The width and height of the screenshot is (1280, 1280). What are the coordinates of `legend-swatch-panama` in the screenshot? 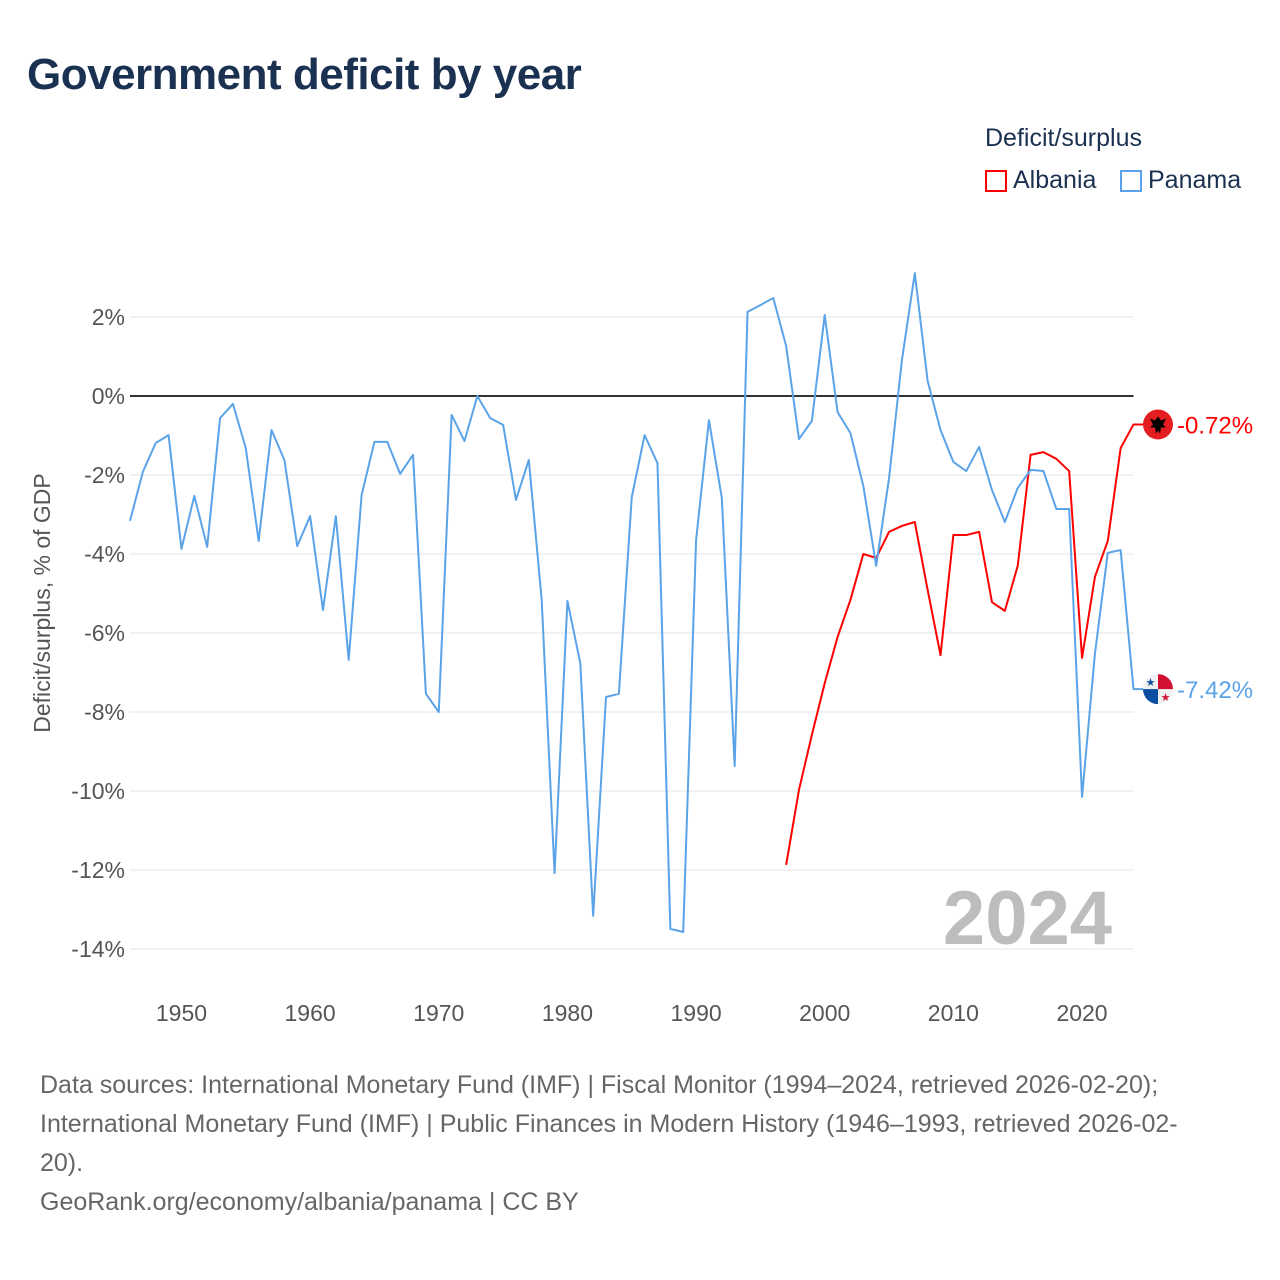 It's located at (1131, 180).